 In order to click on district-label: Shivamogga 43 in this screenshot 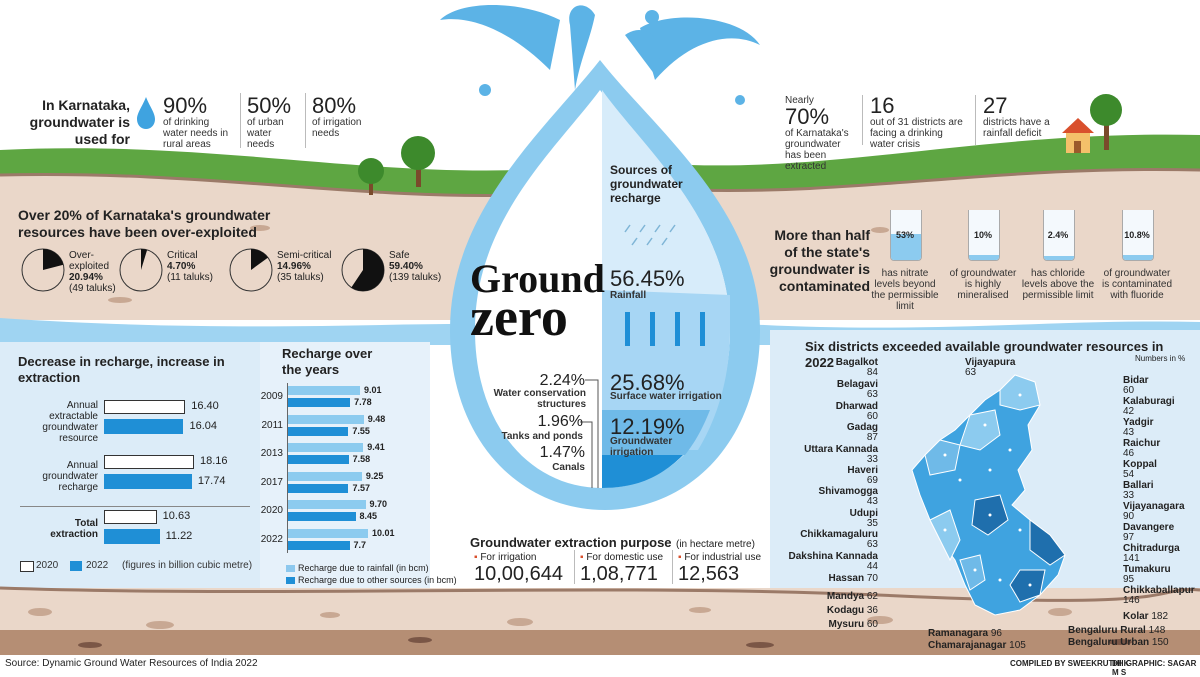, I will do `click(832, 497)`.